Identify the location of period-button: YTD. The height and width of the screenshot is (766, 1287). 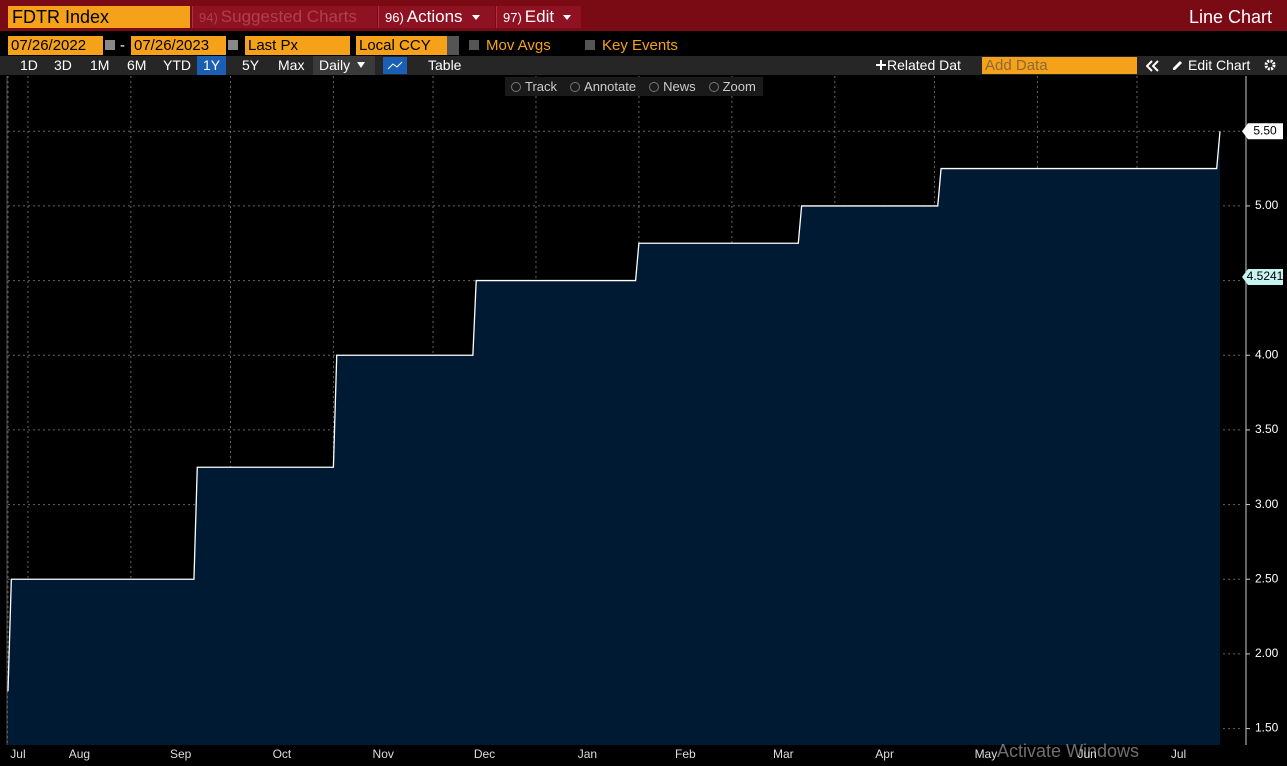
(177, 65).